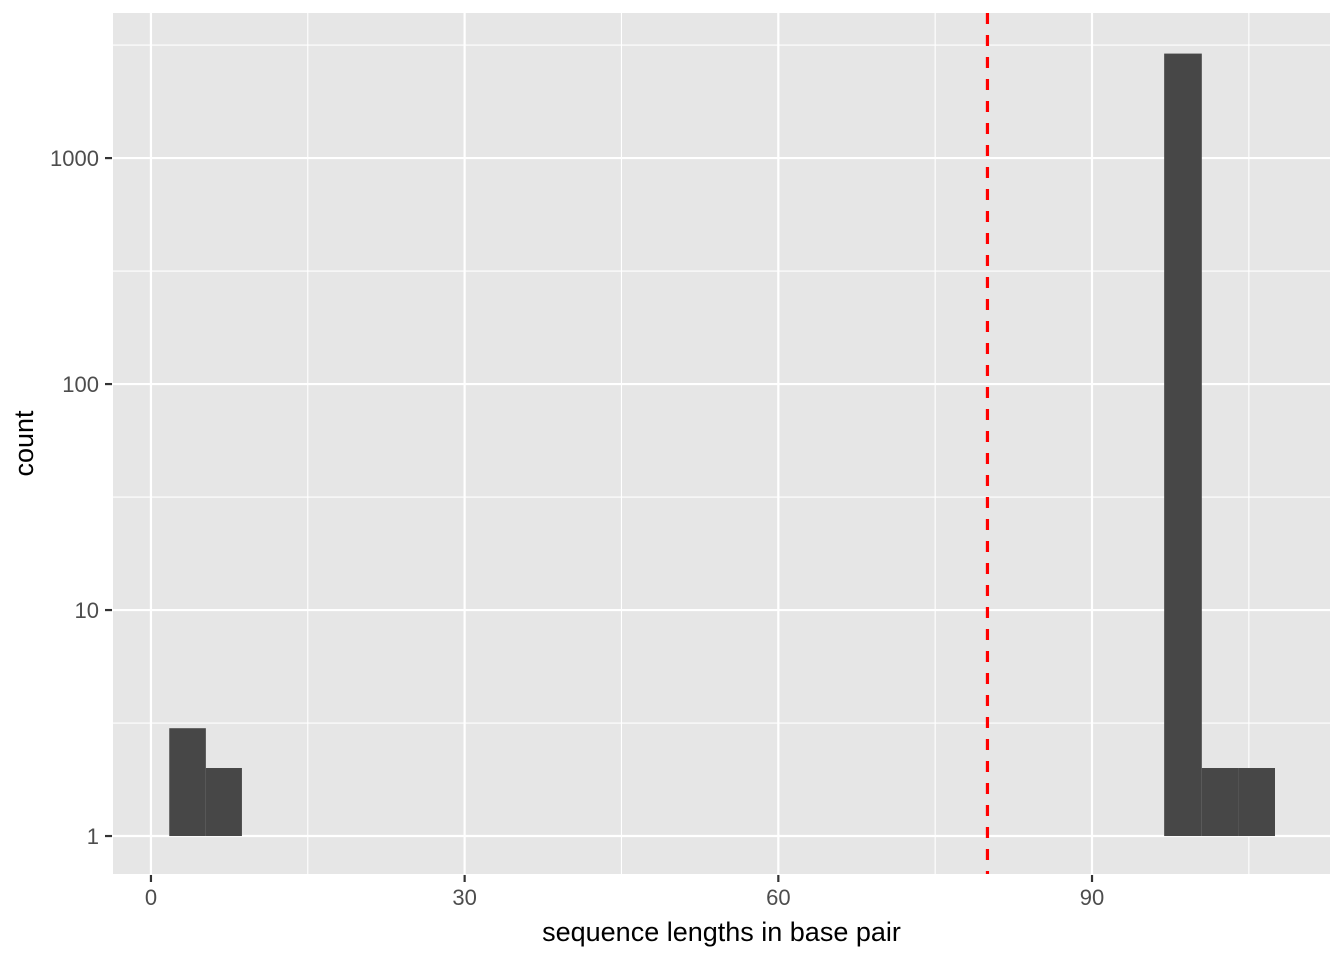 This screenshot has height=960, width=1344. Describe the element at coordinates (464, 897) in the screenshot. I see `x-tick-label: 30` at that location.